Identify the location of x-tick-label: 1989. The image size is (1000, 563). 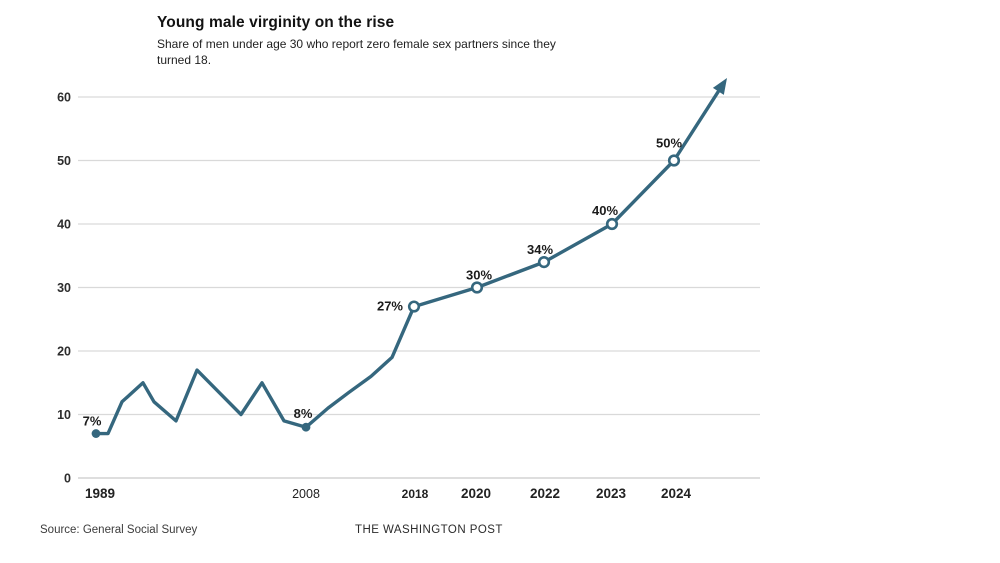
(100, 493).